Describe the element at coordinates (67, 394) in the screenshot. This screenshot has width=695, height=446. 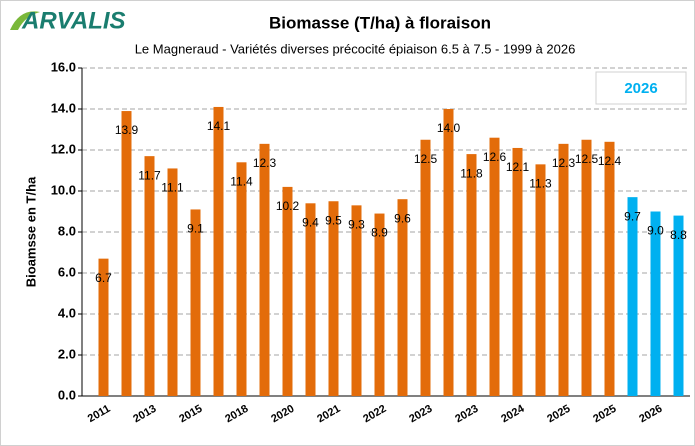
I see `y-tick-label: 0.0` at that location.